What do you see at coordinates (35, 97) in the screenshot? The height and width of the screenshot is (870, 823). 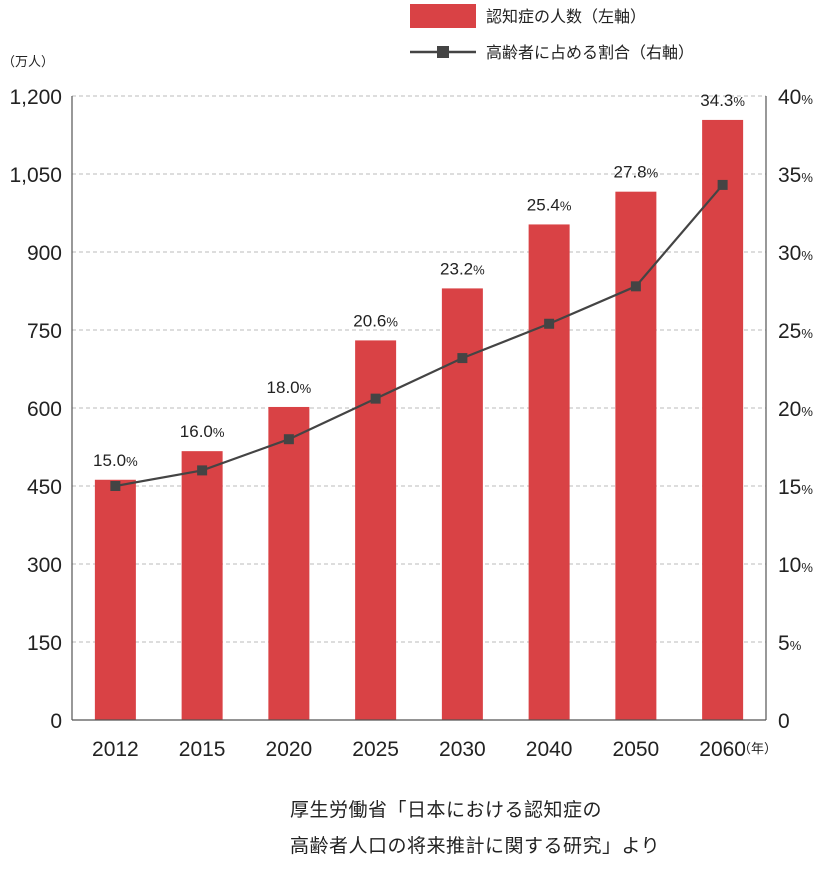 I see `left-tick-label-8: 1,200` at bounding box center [35, 97].